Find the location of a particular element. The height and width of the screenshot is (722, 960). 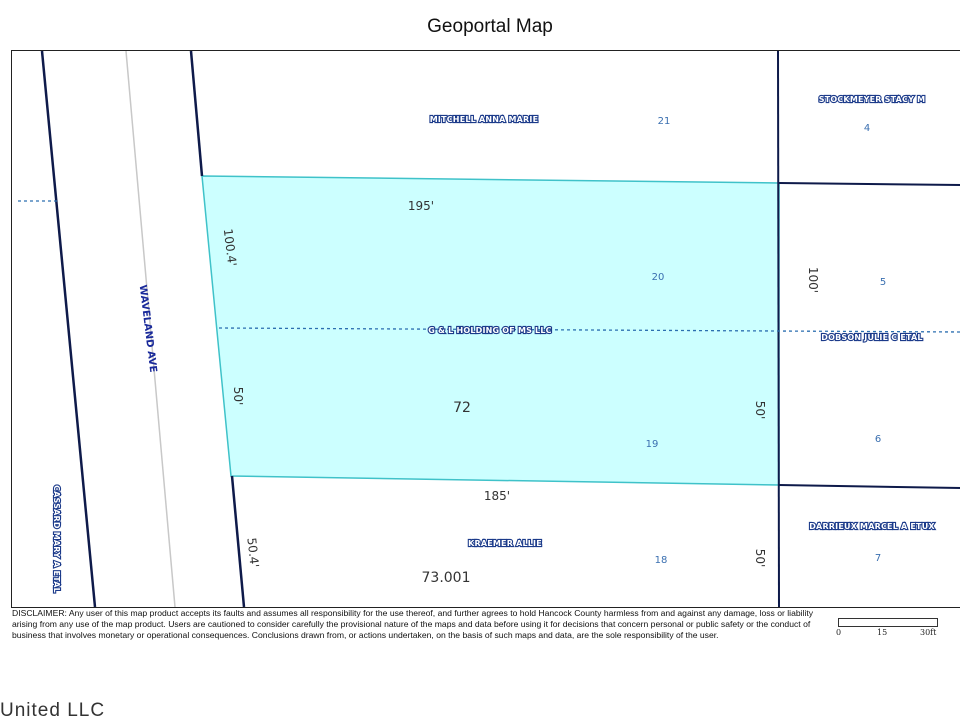

road-edge-east-lower is located at coordinates (238, 541).